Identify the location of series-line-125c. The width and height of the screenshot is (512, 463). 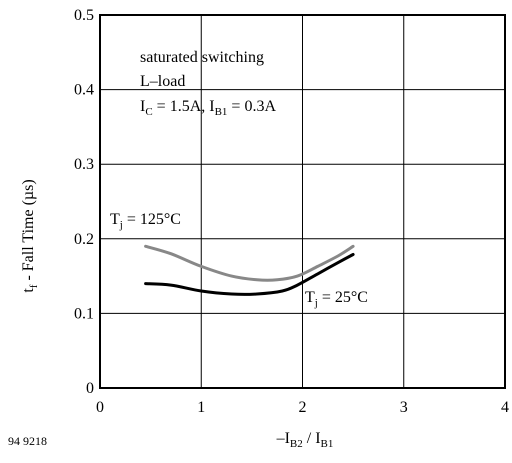
(249, 263).